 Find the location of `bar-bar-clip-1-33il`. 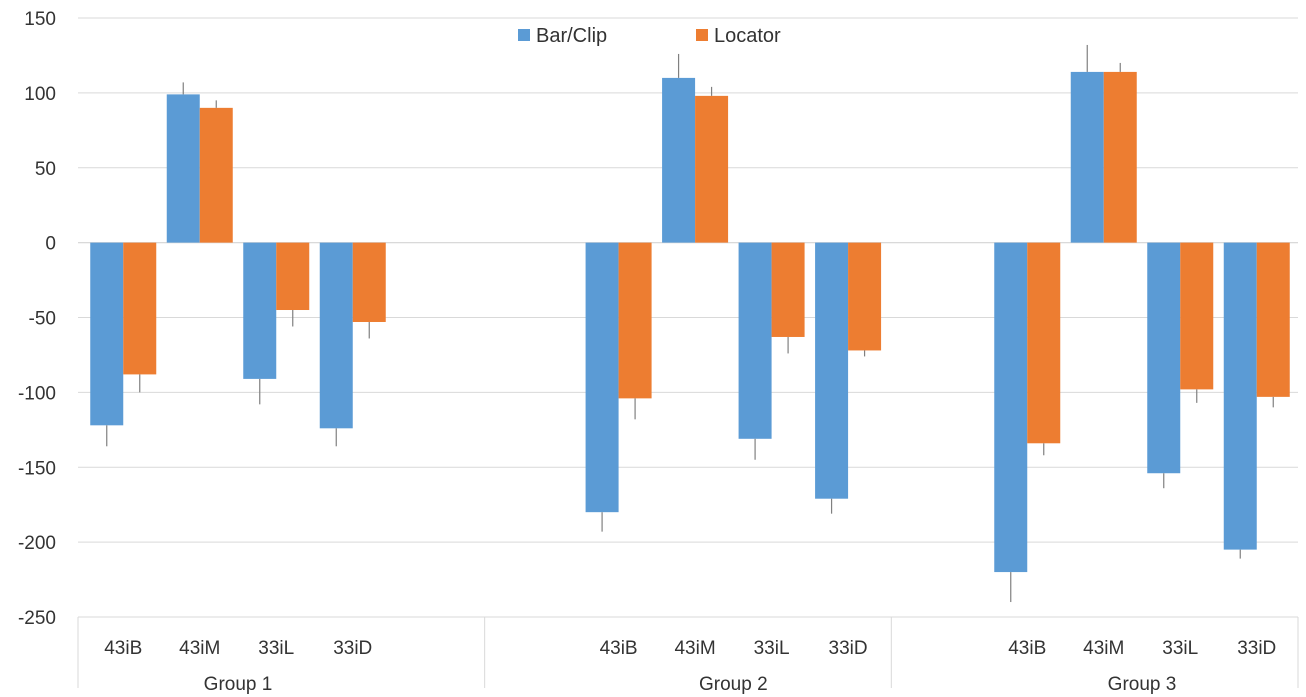

bar-bar-clip-1-33il is located at coordinates (260, 310).